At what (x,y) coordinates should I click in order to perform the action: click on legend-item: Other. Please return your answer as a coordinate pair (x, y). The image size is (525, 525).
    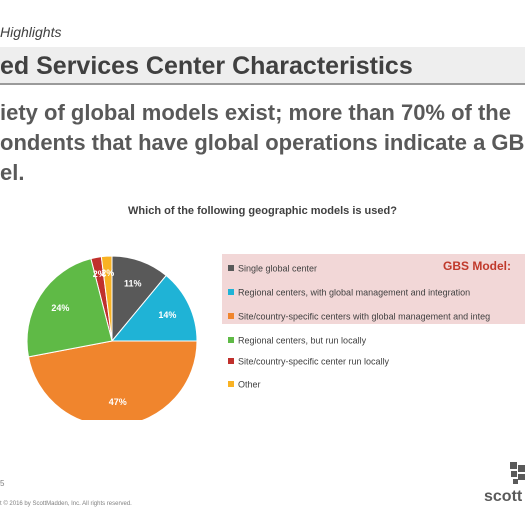
    Looking at the image, I should click on (244, 386).